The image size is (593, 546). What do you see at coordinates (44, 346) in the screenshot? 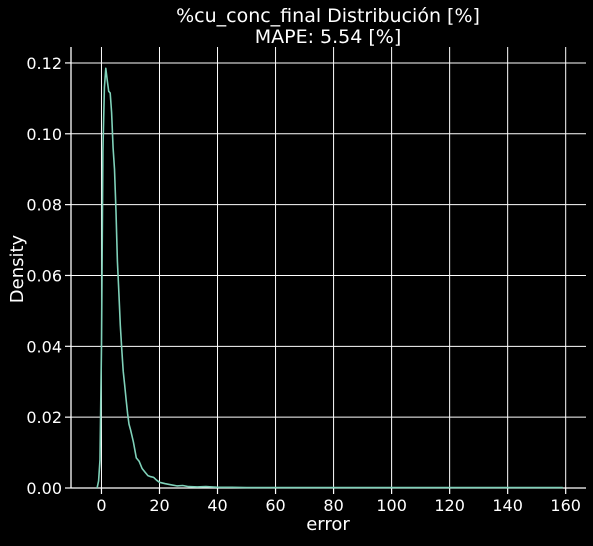
I see `y-tick-label: 0.04` at bounding box center [44, 346].